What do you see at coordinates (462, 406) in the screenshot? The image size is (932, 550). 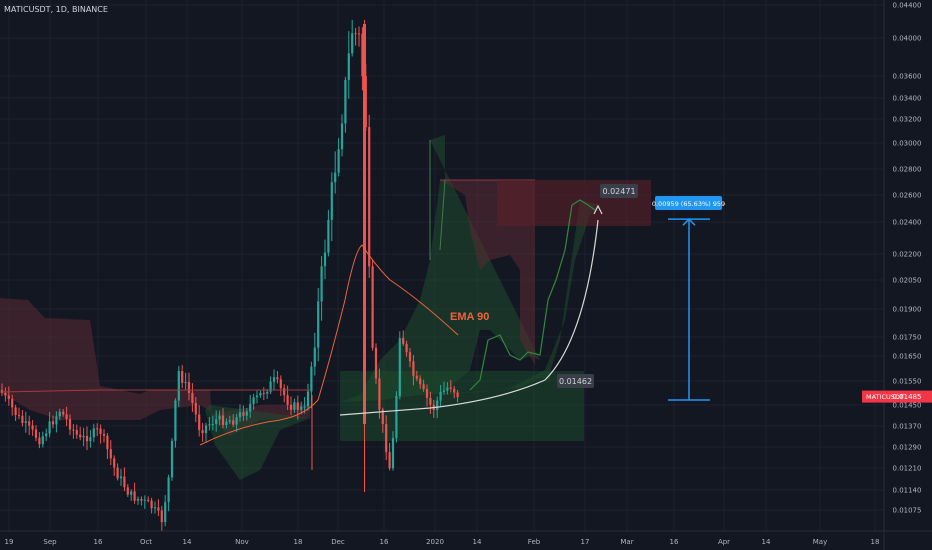 I see `profit-zone-entry` at bounding box center [462, 406].